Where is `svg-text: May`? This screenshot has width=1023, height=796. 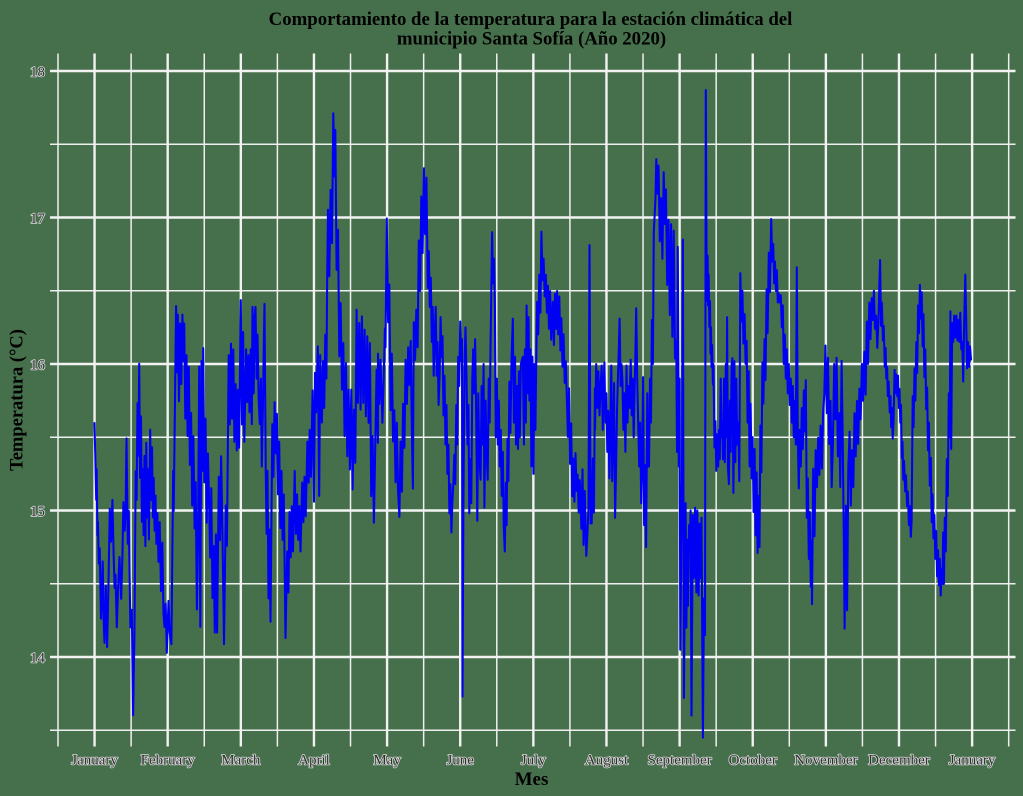
svg-text: May is located at coordinates (387, 761).